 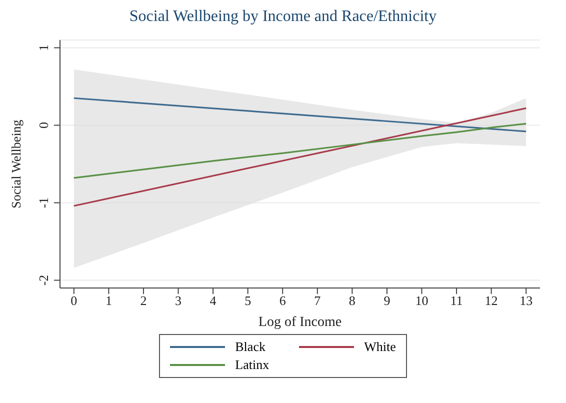 I want to click on legend-label: Black, so click(x=250, y=347).